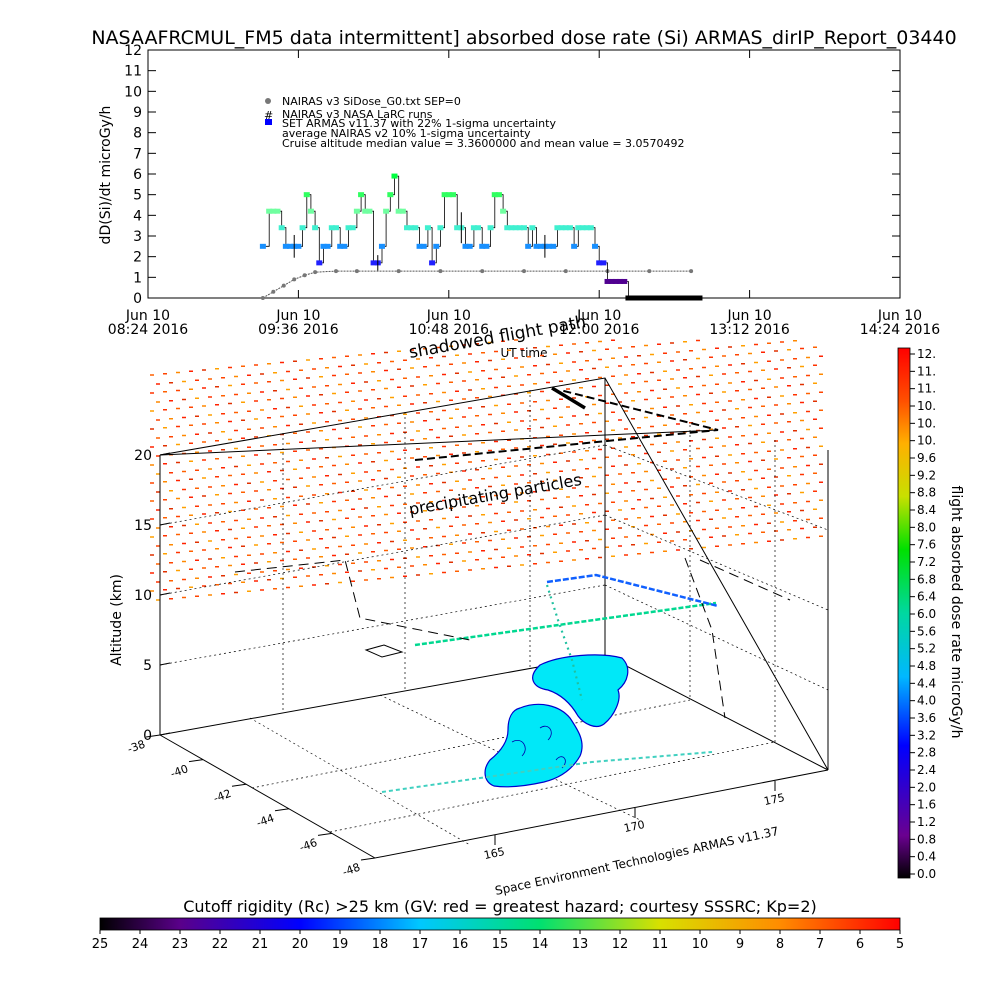  Describe the element at coordinates (179, 771) in the screenshot. I see `lat-tick-label: -40` at that location.